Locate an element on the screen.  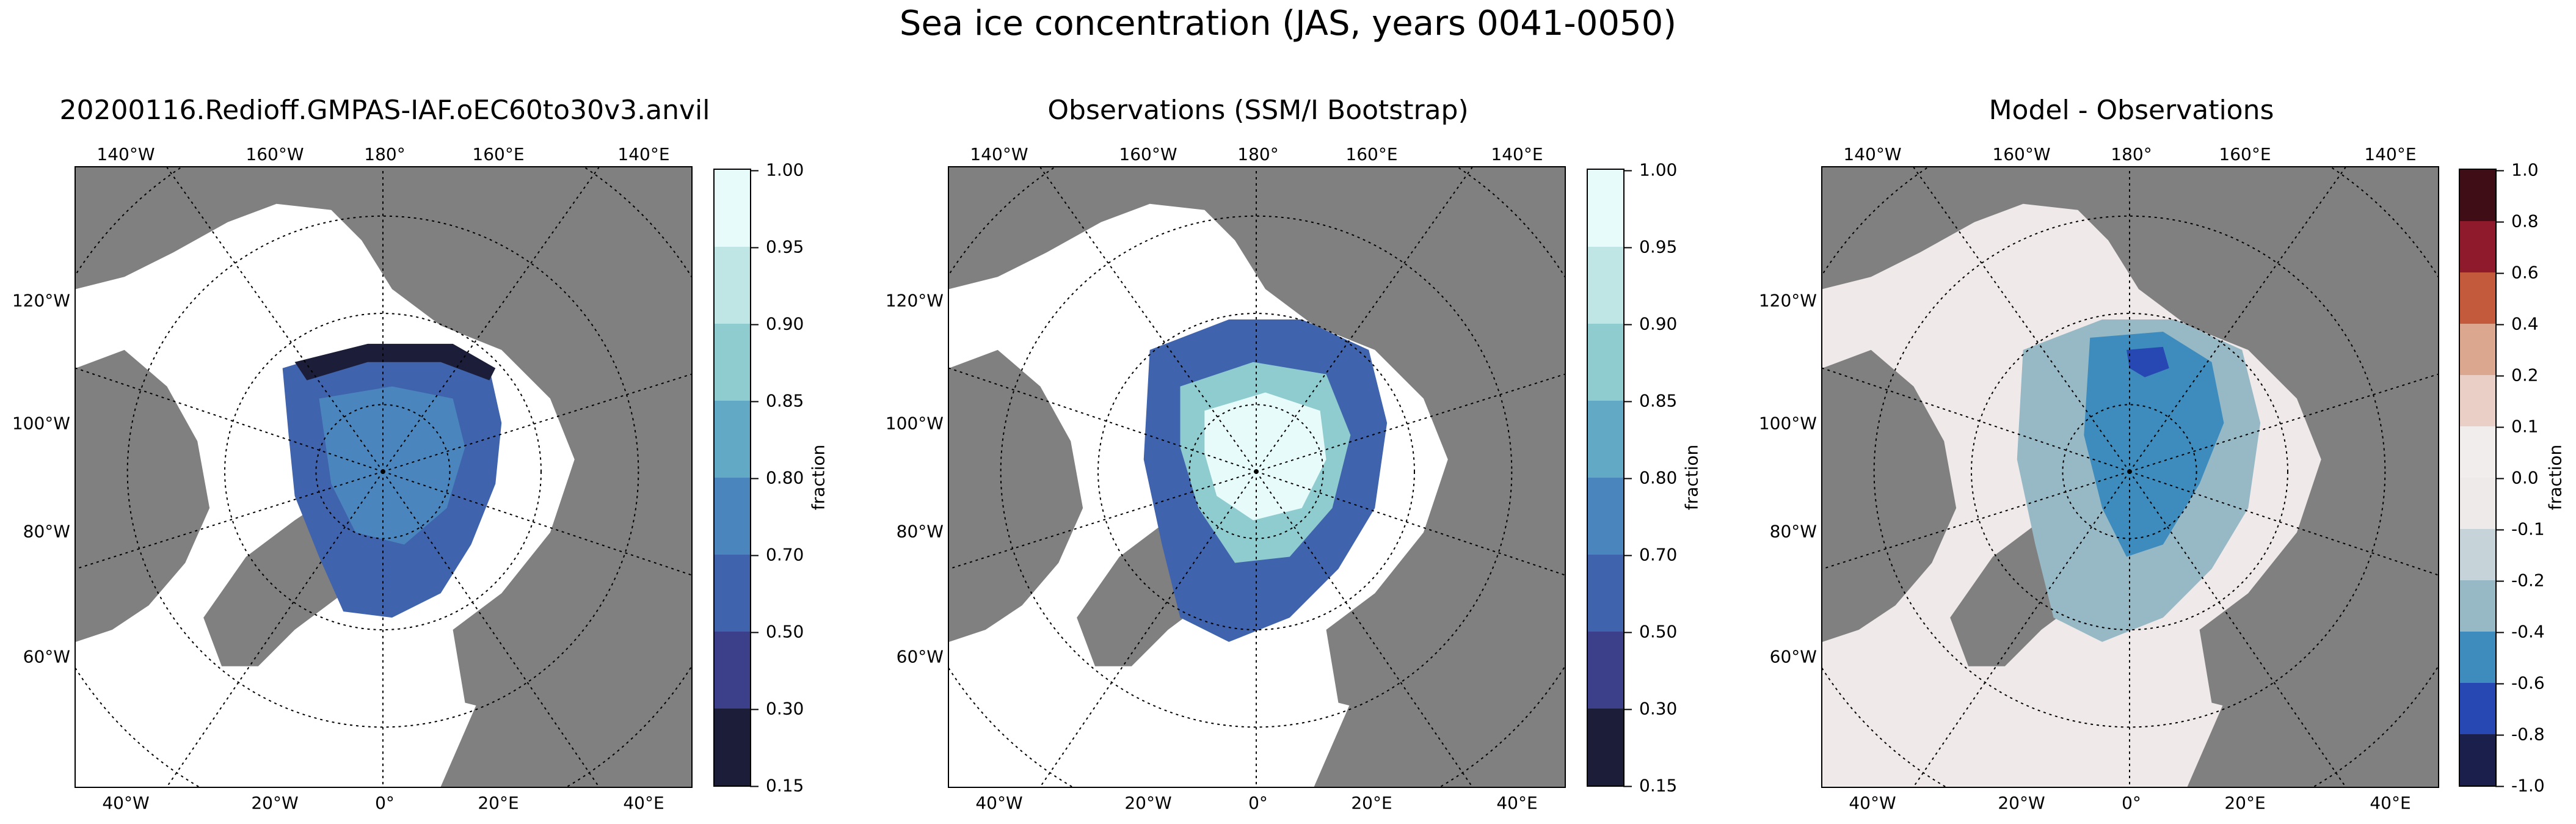
panel-2-lon-top-0: 140°W is located at coordinates (999, 154).